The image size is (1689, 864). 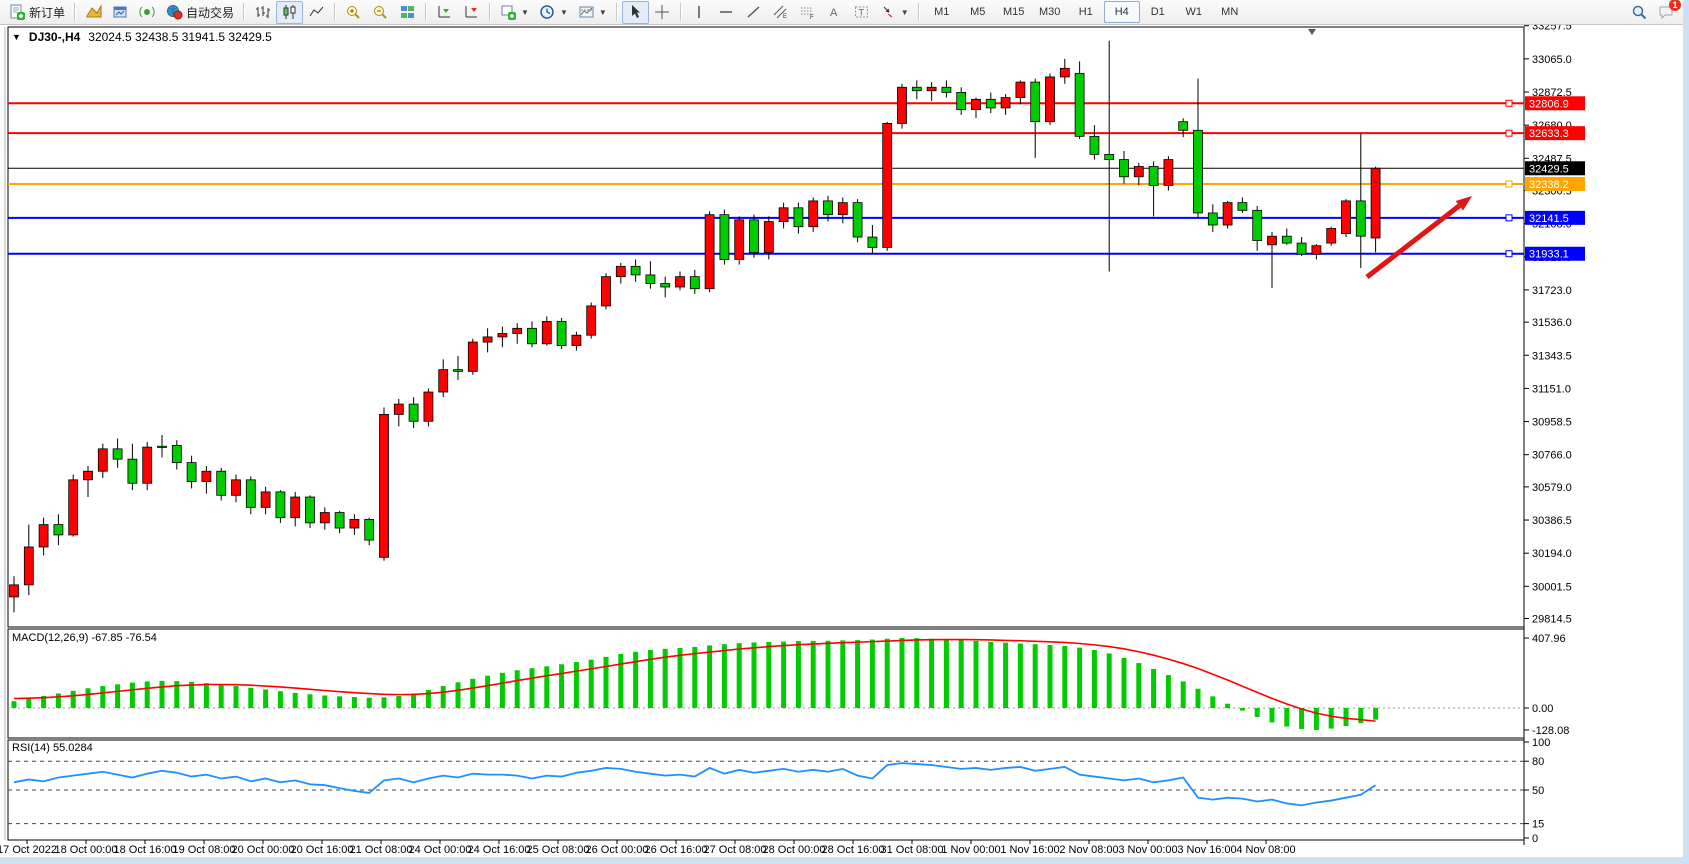 What do you see at coordinates (1157, 12) in the screenshot?
I see `timeframe-D1: D1` at bounding box center [1157, 12].